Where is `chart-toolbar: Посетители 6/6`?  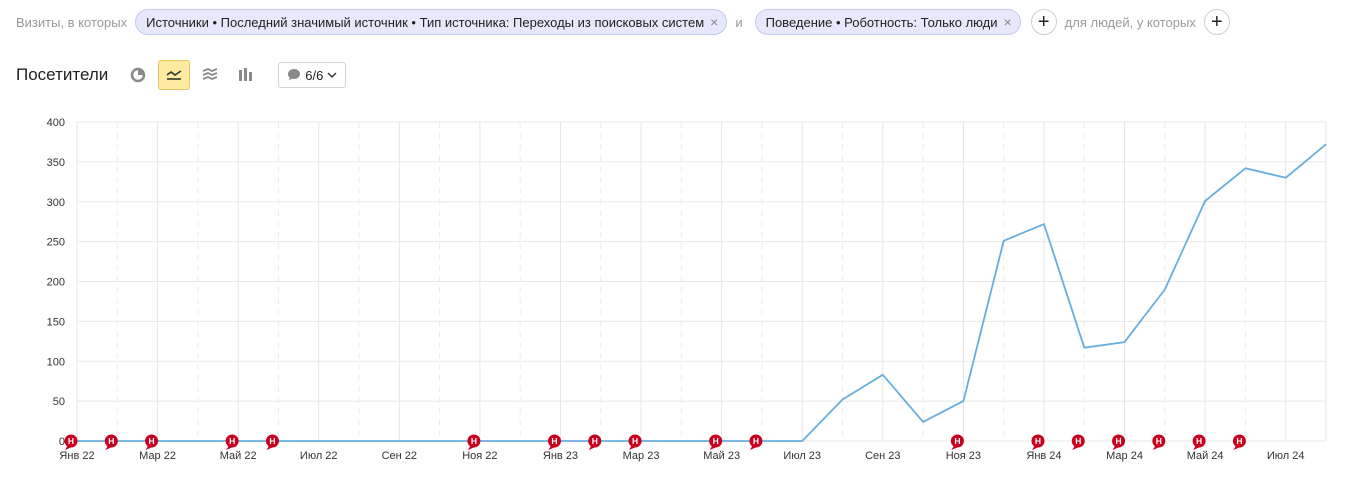 chart-toolbar: Посетители 6/6 is located at coordinates (181, 75).